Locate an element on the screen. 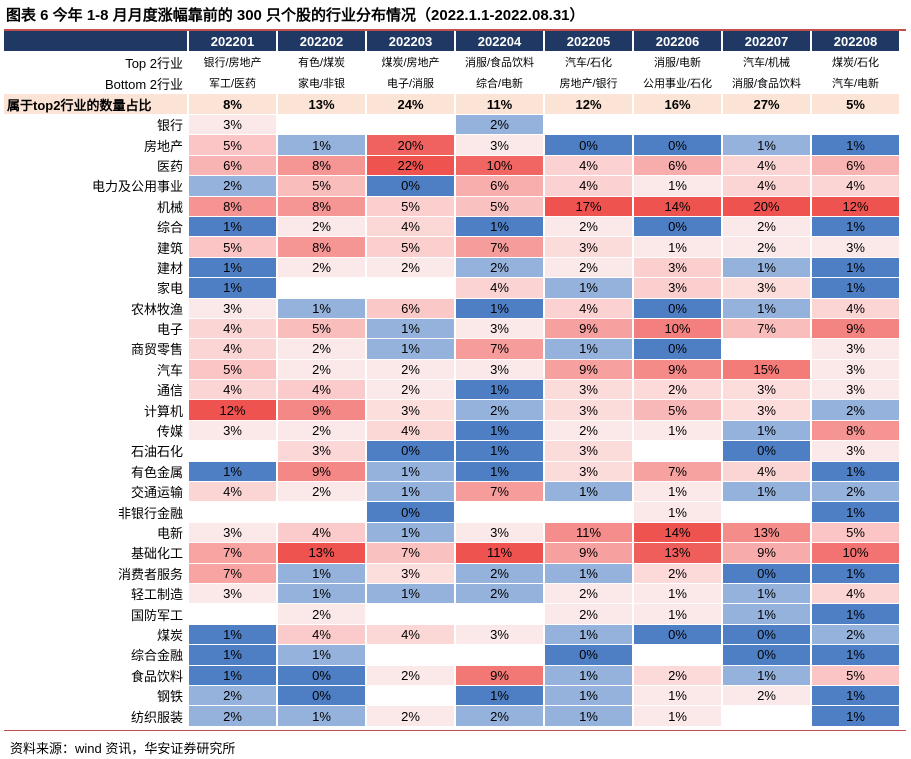 This screenshot has width=911, height=759. industry-row: 基础化工 7% 13% 7% 11% 9% 13% 9% 10% is located at coordinates (452, 553).